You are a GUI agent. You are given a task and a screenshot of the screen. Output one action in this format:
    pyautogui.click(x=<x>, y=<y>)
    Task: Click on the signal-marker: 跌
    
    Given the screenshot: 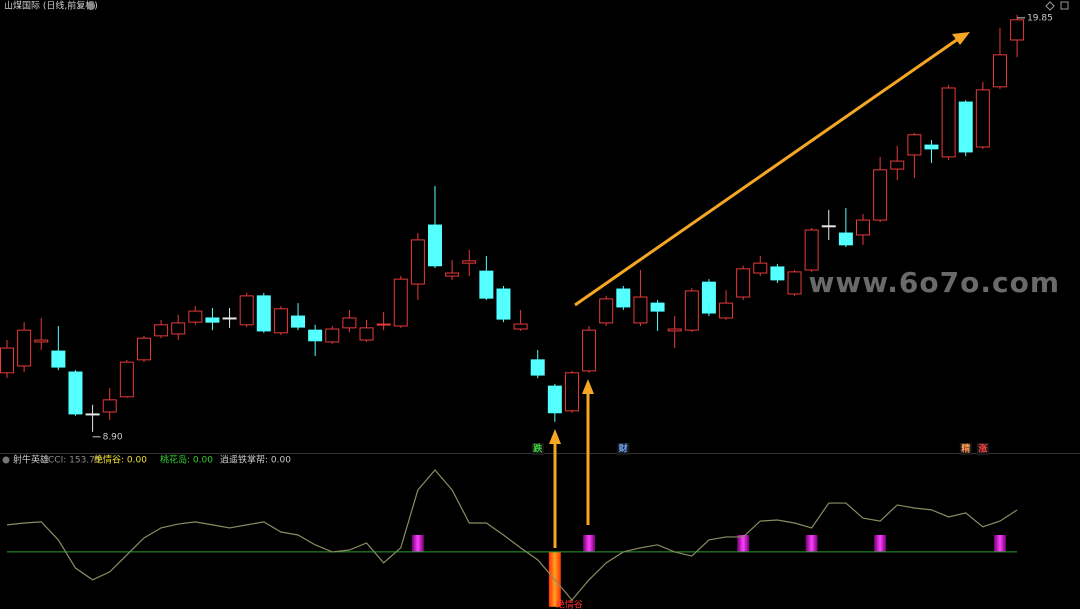 What is the action you would take?
    pyautogui.click(x=538, y=449)
    